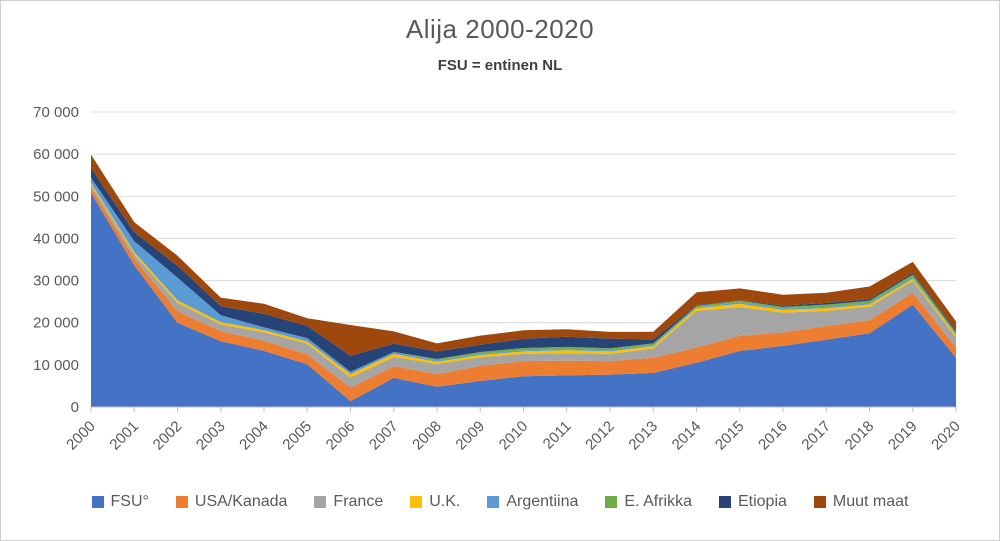 The image size is (1000, 541). What do you see at coordinates (600, 436) in the screenshot?
I see `x-tick-label: 2012` at bounding box center [600, 436].